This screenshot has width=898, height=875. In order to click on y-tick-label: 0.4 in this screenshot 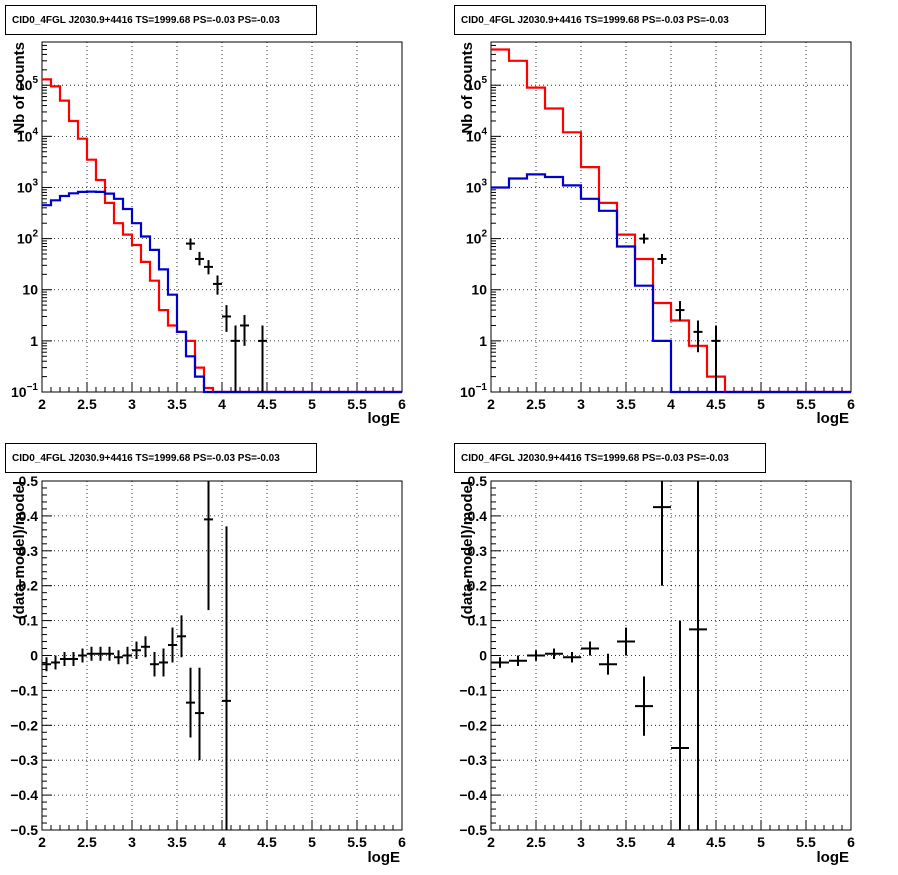, I will do `click(29, 516)`.